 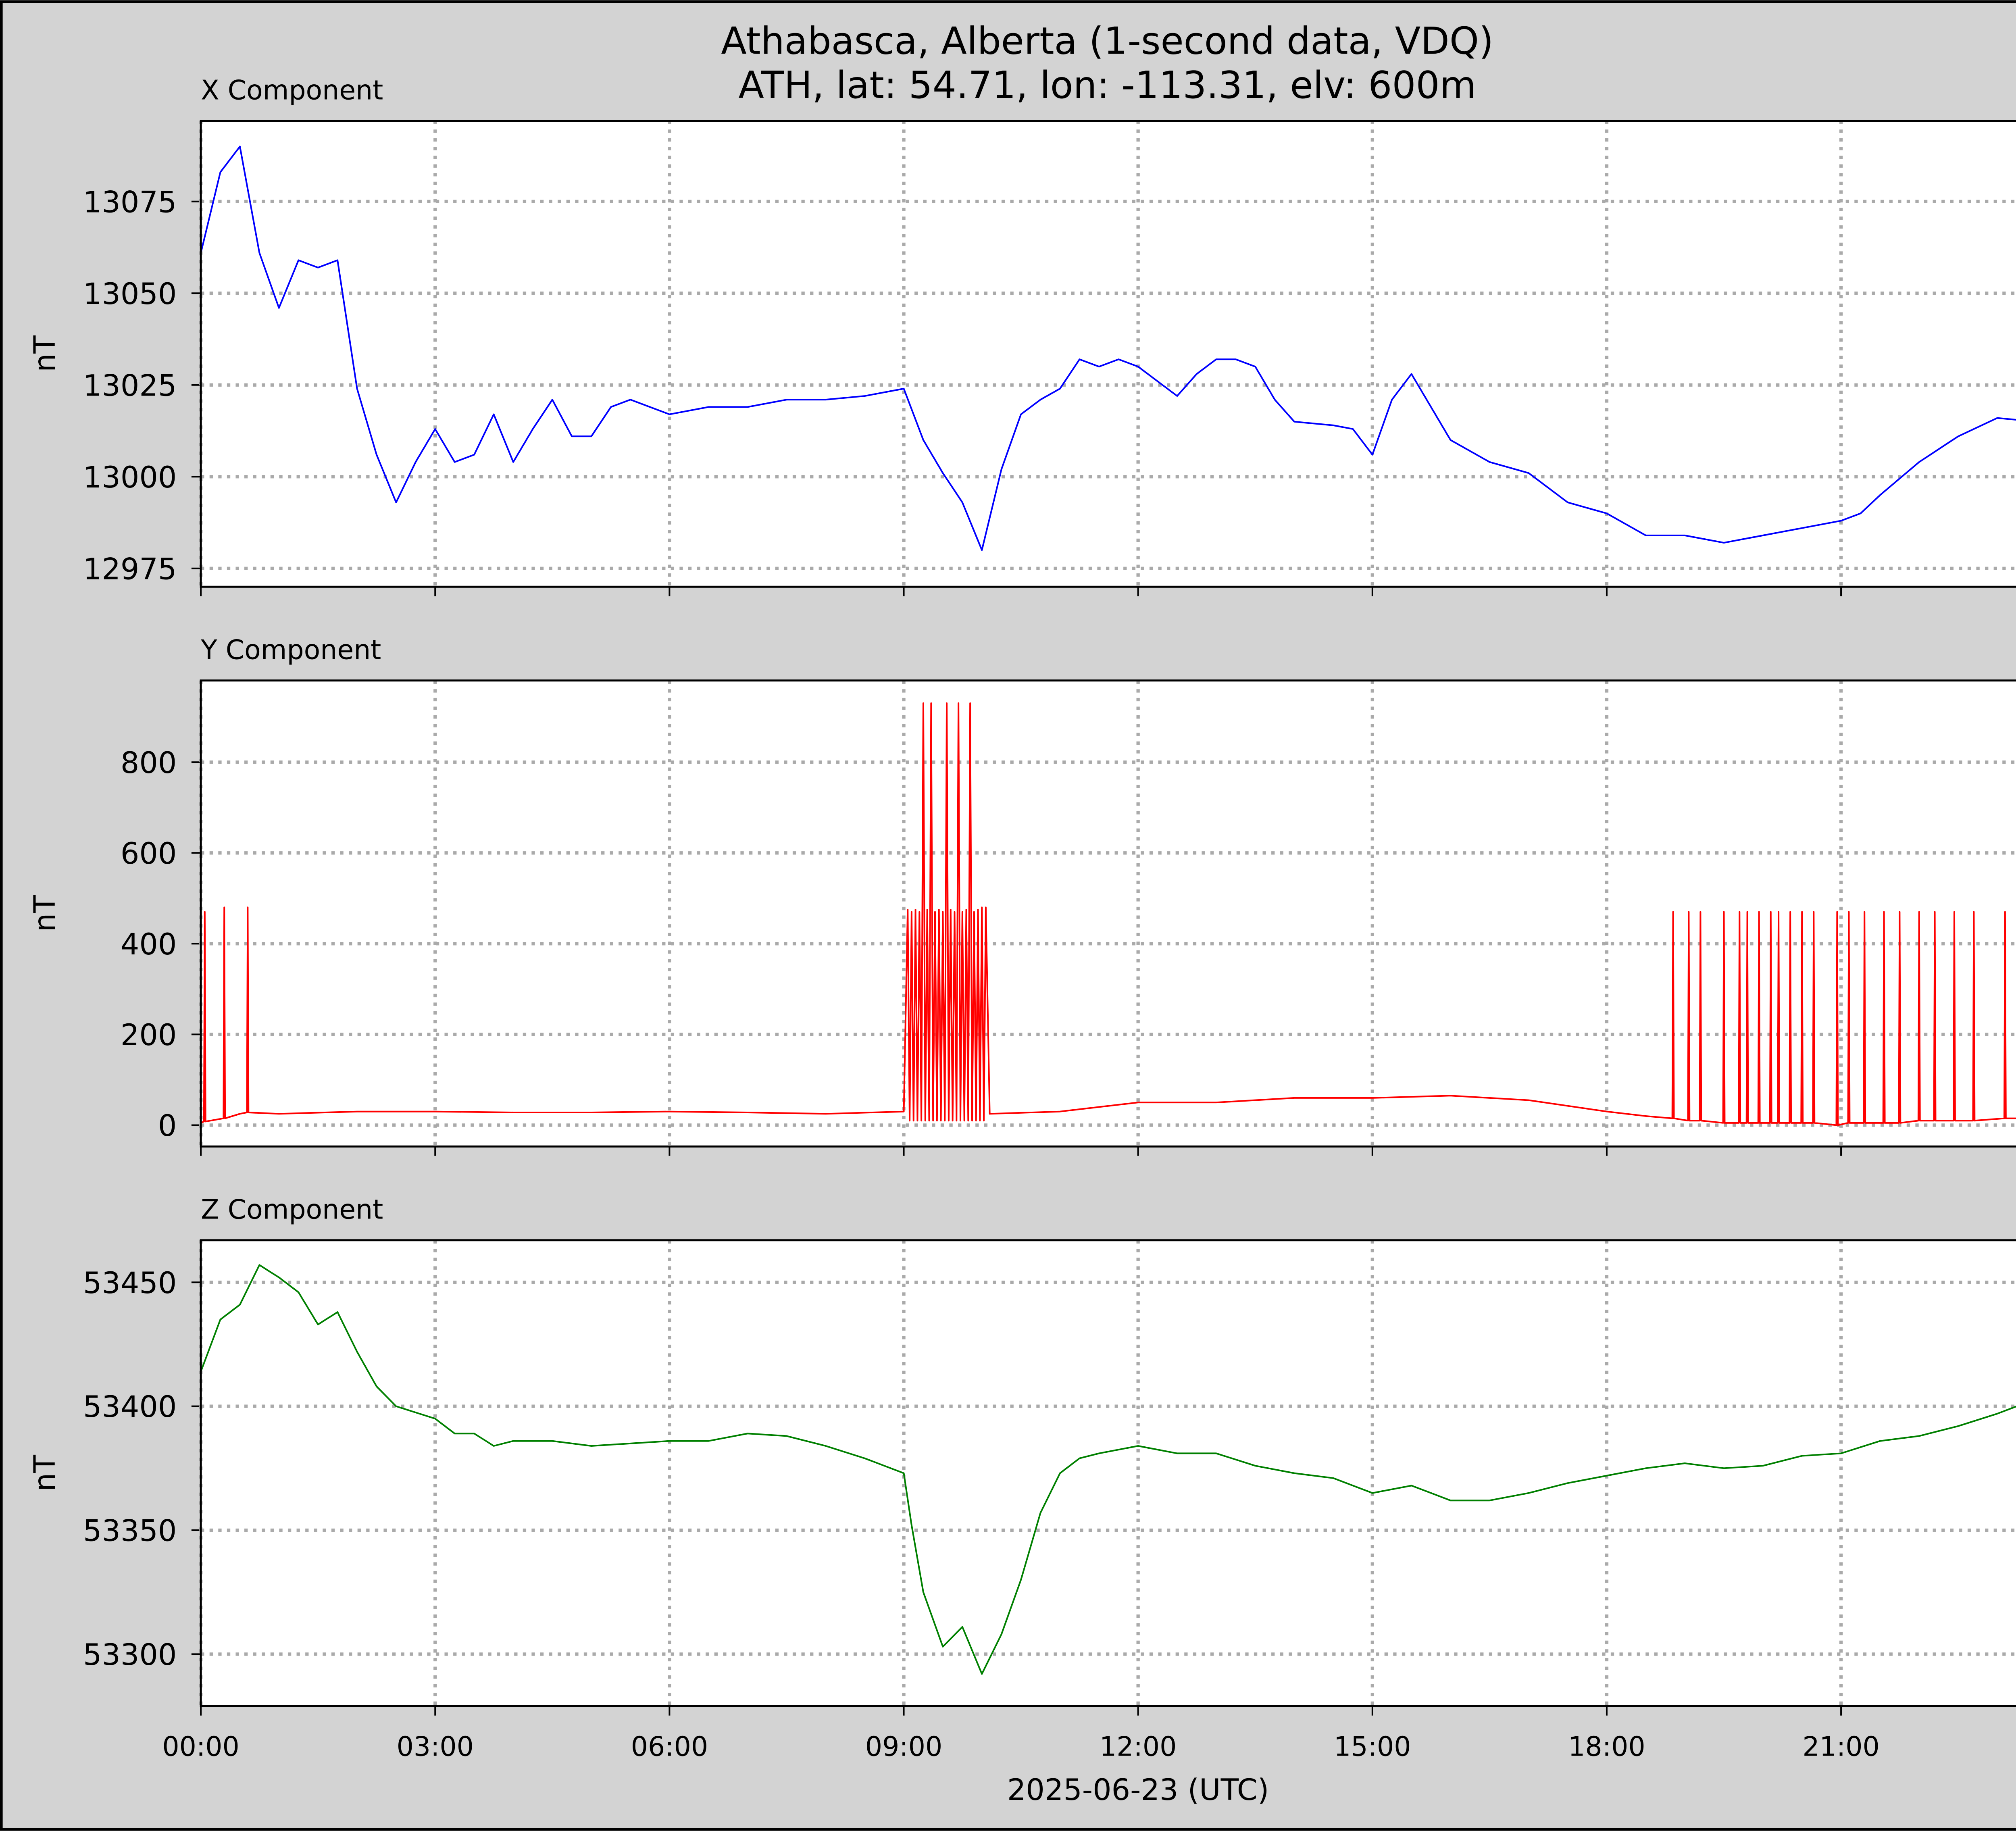 What do you see at coordinates (1372, 1746) in the screenshot?
I see `x-tick-label: 15:00` at bounding box center [1372, 1746].